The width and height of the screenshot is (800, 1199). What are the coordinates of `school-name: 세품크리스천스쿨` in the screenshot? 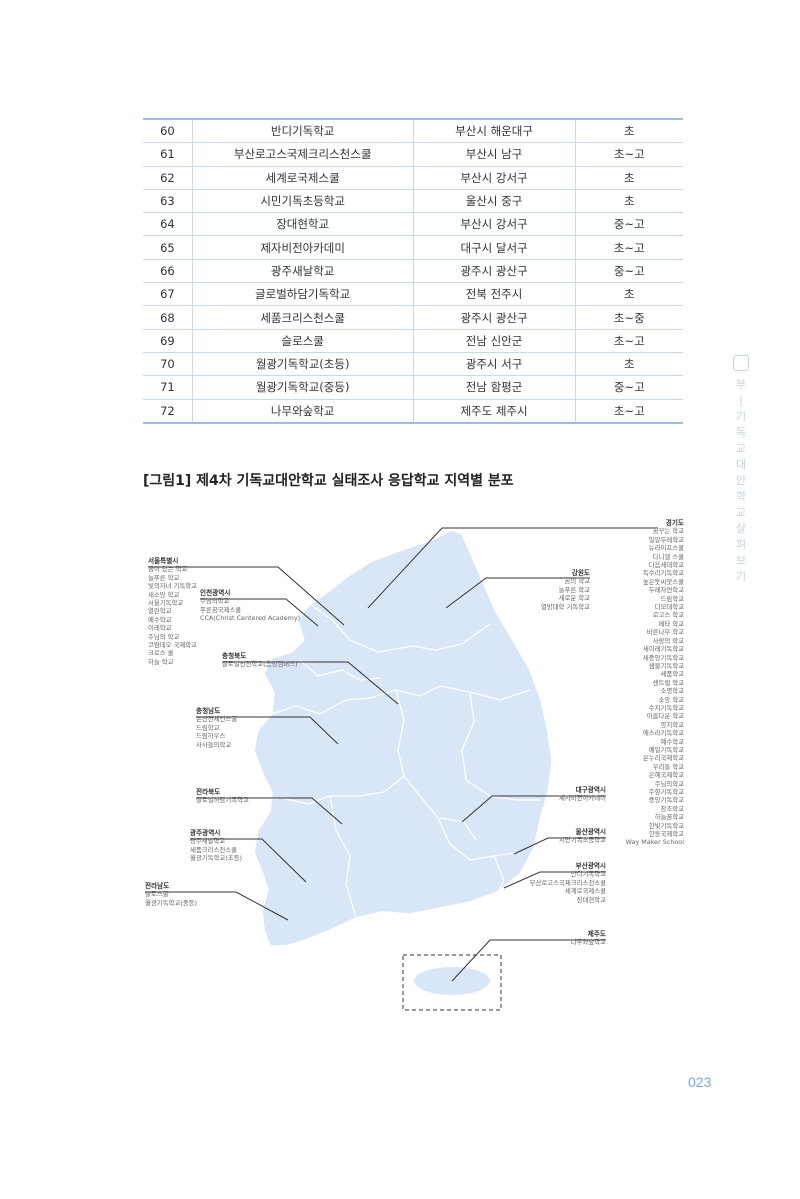 It's located at (302, 317).